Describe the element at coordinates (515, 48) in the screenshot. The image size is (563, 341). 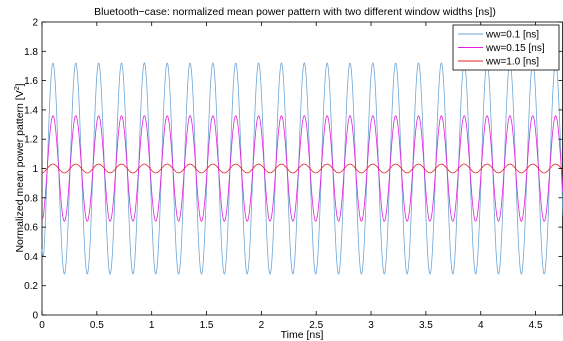
I see `legend-label-2: ww=0.15 [ns]` at that location.